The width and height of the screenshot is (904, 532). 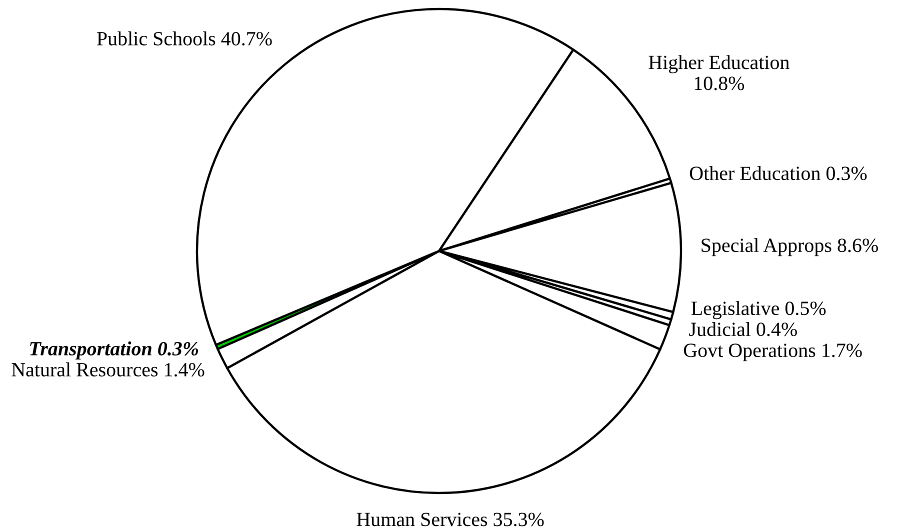 What do you see at coordinates (773, 353) in the screenshot?
I see `slice-label: Govt Operations 1.7%` at bounding box center [773, 353].